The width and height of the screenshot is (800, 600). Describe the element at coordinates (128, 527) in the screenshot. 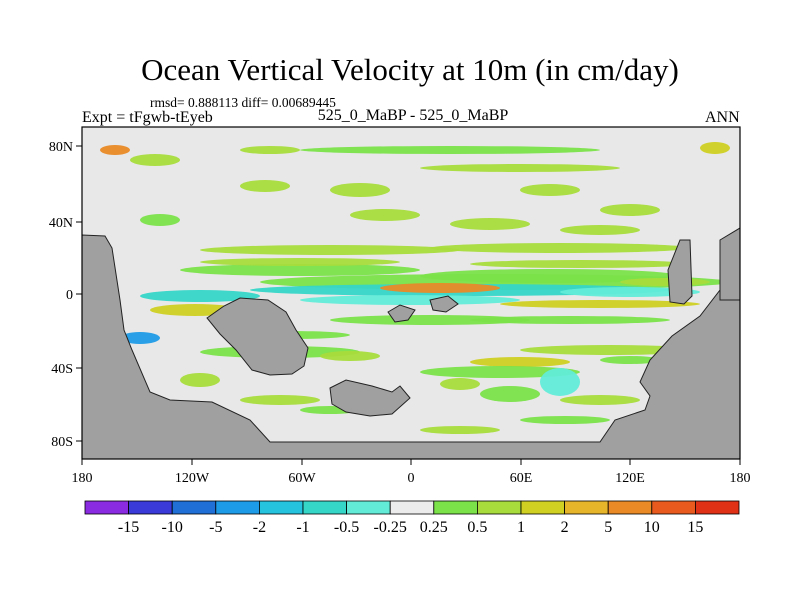

I see `colorbar-label: -15` at that location.